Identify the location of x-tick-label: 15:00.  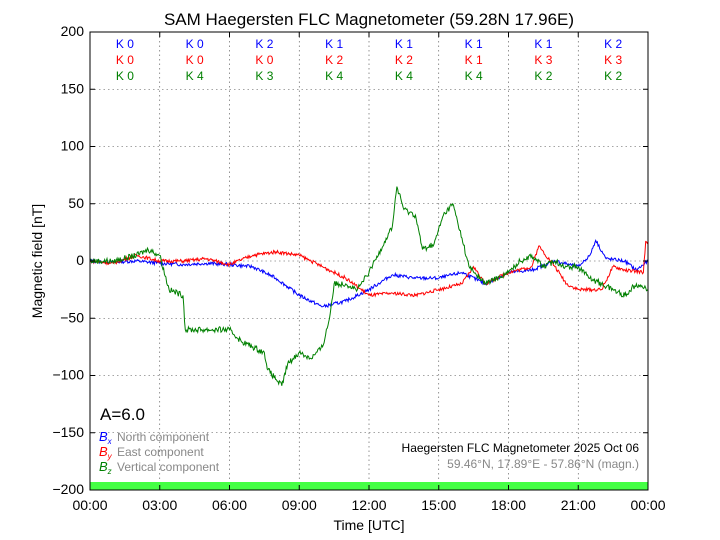
(438, 505).